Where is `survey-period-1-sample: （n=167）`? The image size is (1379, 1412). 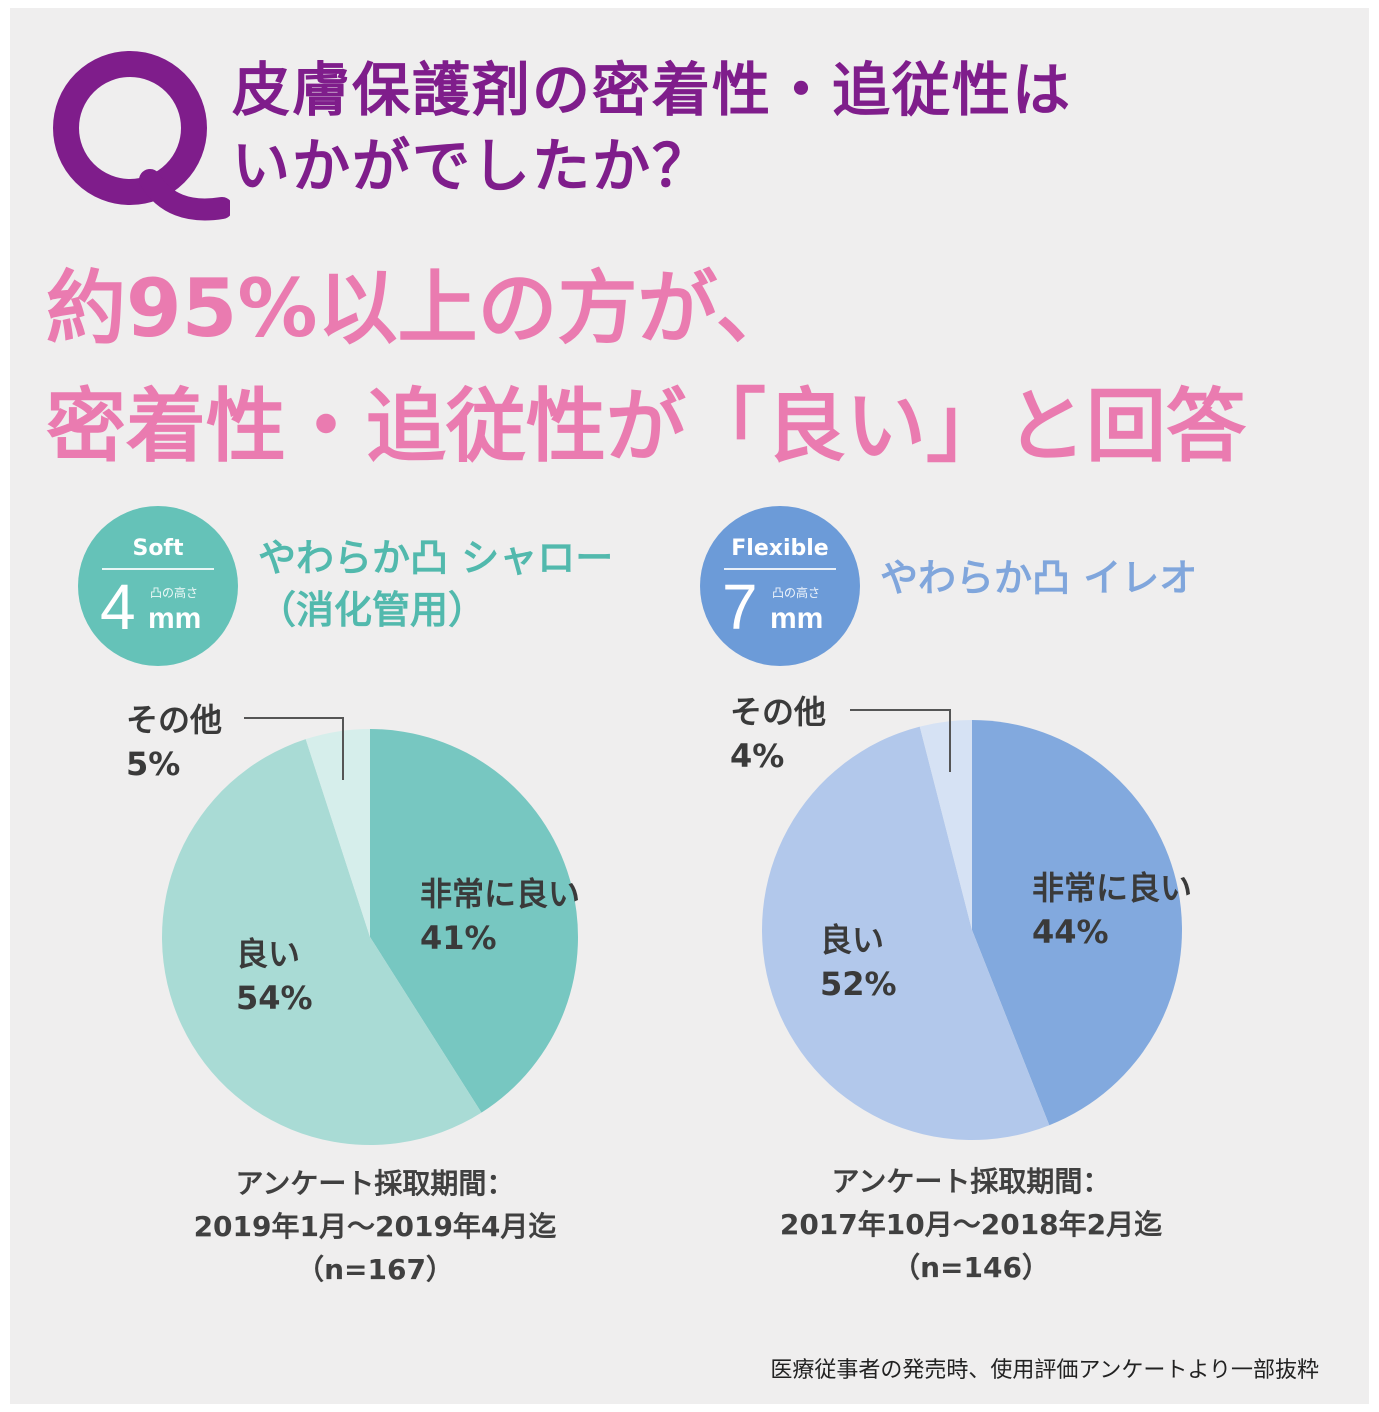
survey-period-1-sample: （n=167） is located at coordinates (375, 1269).